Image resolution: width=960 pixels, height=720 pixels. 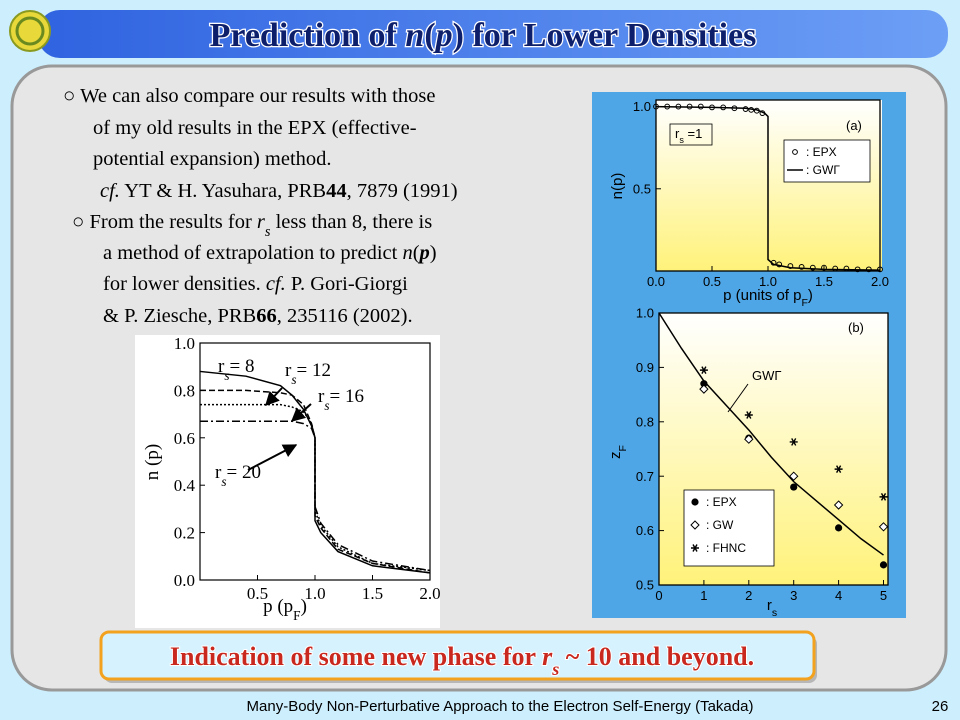 I want to click on x-tick-label: 4, so click(x=838, y=595).